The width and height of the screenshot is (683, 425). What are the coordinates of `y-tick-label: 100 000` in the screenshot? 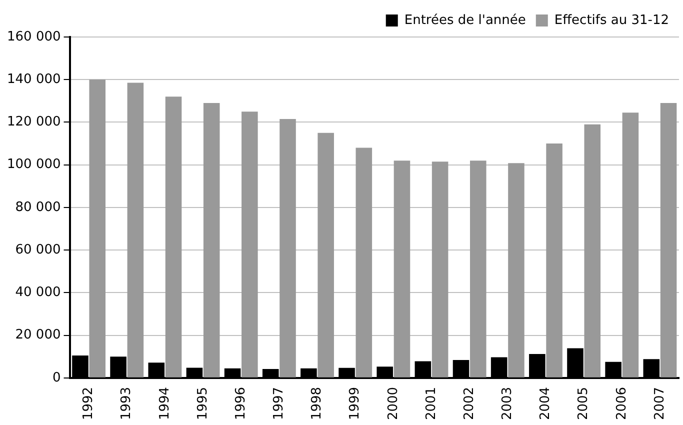 It's located at (33, 164).